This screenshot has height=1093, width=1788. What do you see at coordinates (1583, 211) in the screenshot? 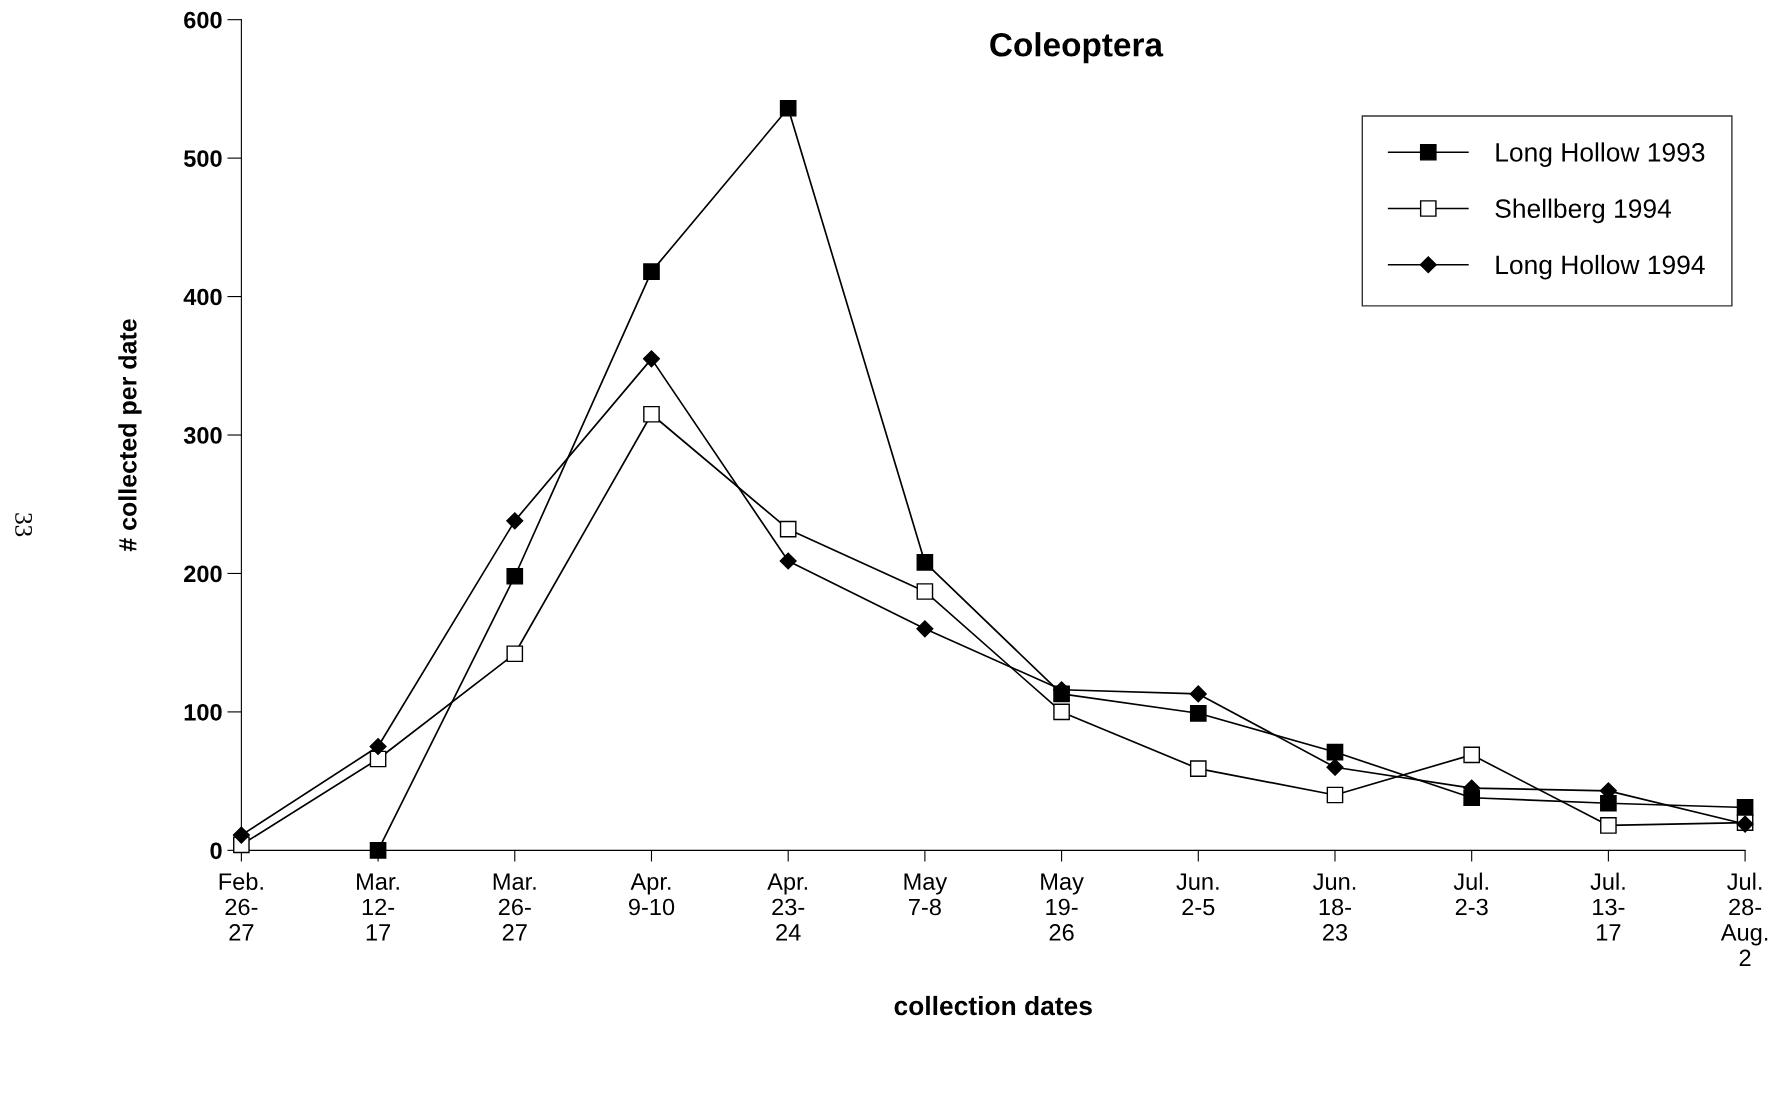
I see `legend-label: Shellberg 1994` at bounding box center [1583, 211].